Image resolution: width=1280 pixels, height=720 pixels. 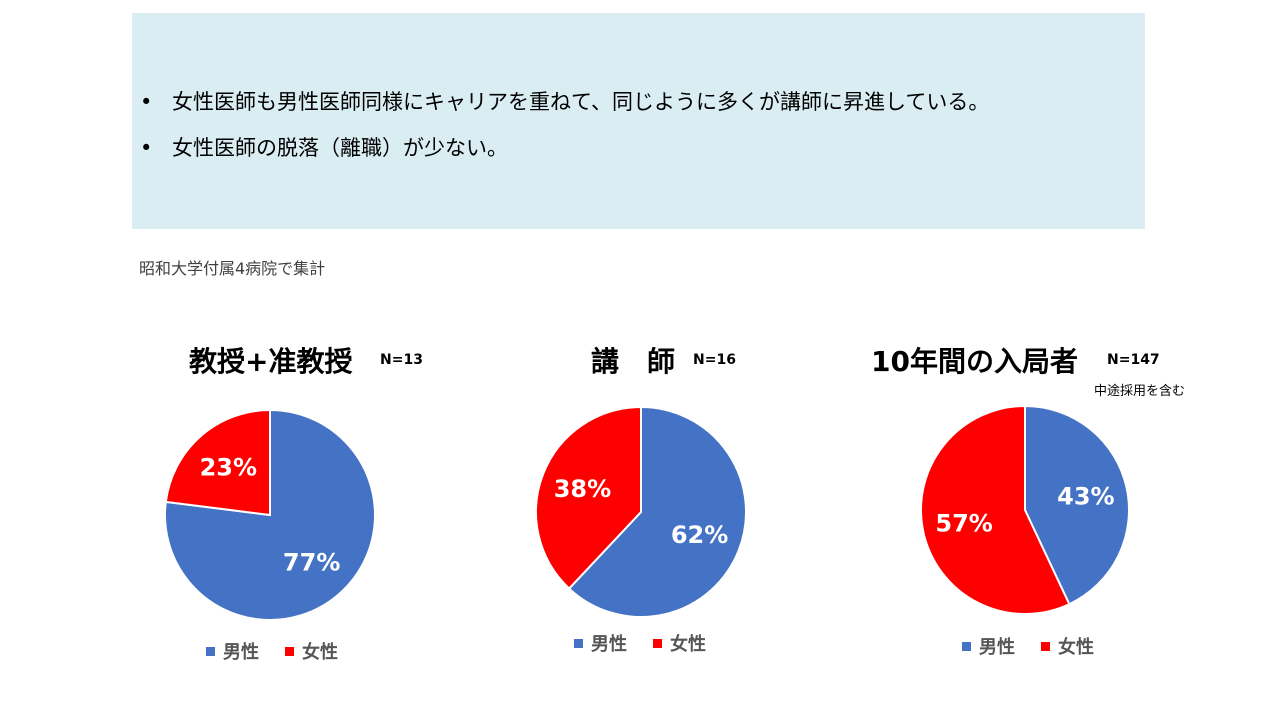 What do you see at coordinates (974, 361) in the screenshot?
I see `chart-title: 10年間の入局者` at bounding box center [974, 361].